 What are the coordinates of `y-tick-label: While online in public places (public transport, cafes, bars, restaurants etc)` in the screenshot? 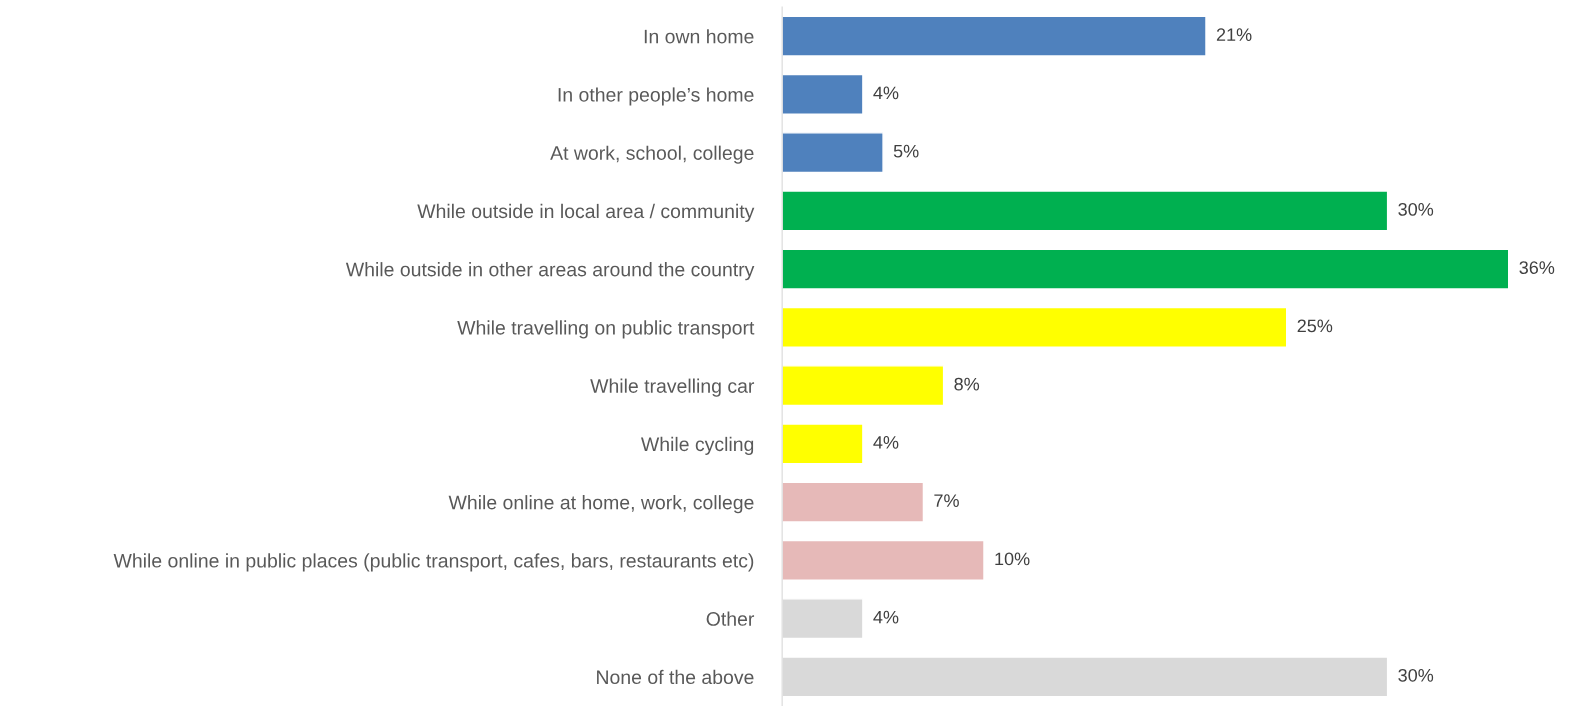 It's located at (433, 562).